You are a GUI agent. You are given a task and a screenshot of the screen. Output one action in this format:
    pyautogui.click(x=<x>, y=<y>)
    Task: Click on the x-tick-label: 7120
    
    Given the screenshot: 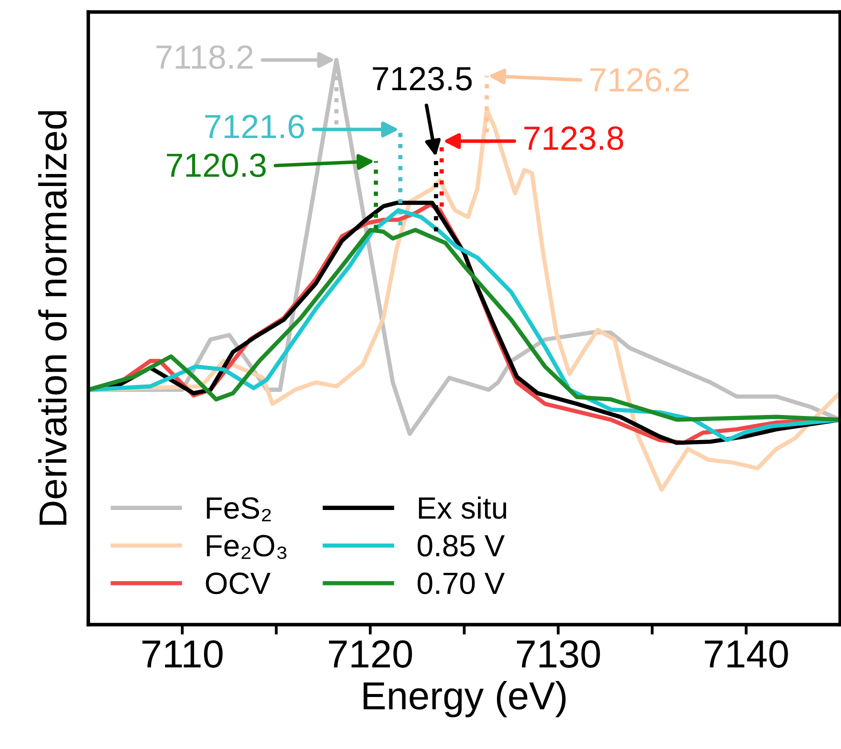 What is the action you would take?
    pyautogui.click(x=370, y=654)
    